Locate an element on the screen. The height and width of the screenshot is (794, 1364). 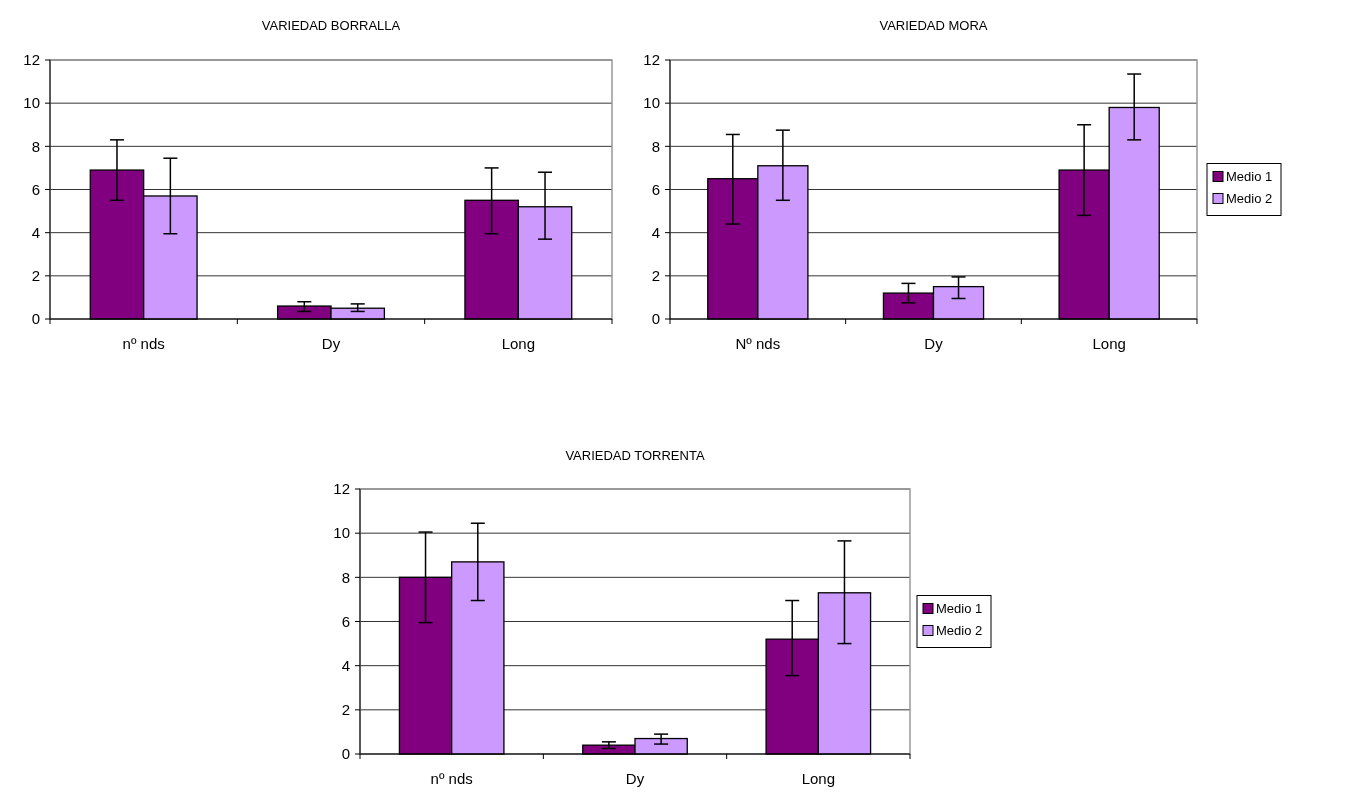
chart-title: VARIEDAD BORRALLA is located at coordinates (331, 25).